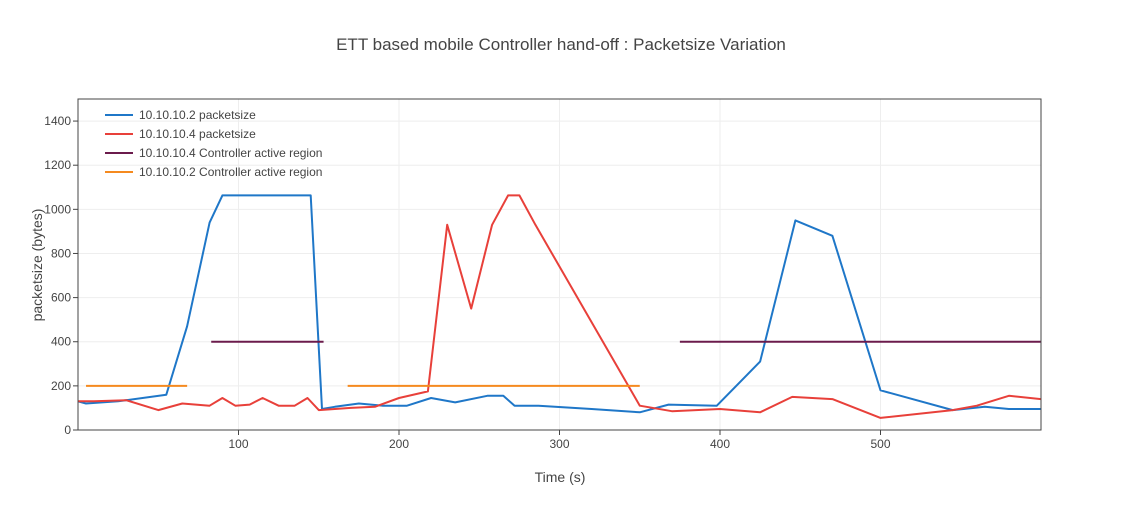  Describe the element at coordinates (399, 444) in the screenshot. I see `x-tick-label: 200` at that location.